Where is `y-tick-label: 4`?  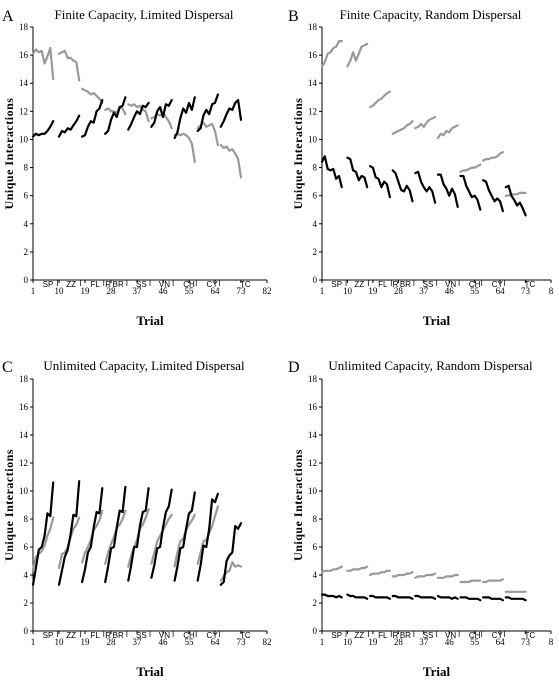
y-tick-label: 4 is located at coordinates (315, 575).